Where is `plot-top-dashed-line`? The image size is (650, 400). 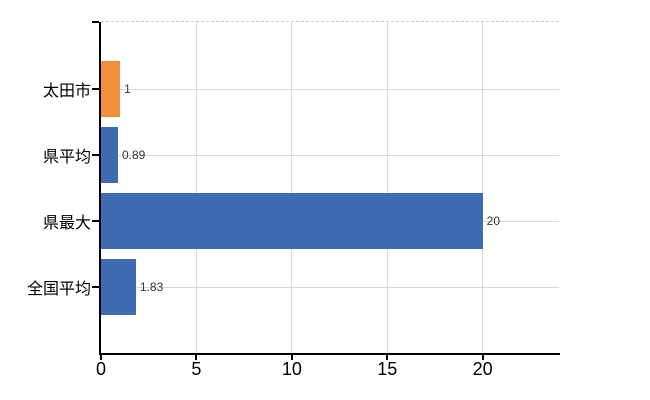
plot-top-dashed-line is located at coordinates (330, 21).